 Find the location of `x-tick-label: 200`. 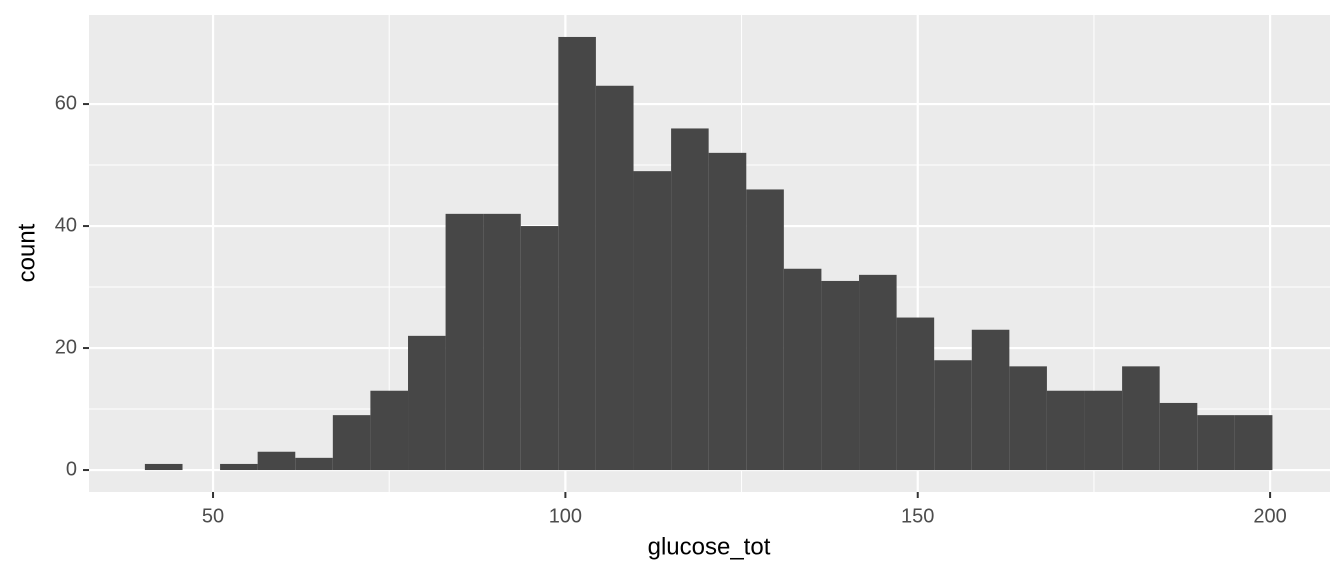

x-tick-label: 200 is located at coordinates (1269, 516).